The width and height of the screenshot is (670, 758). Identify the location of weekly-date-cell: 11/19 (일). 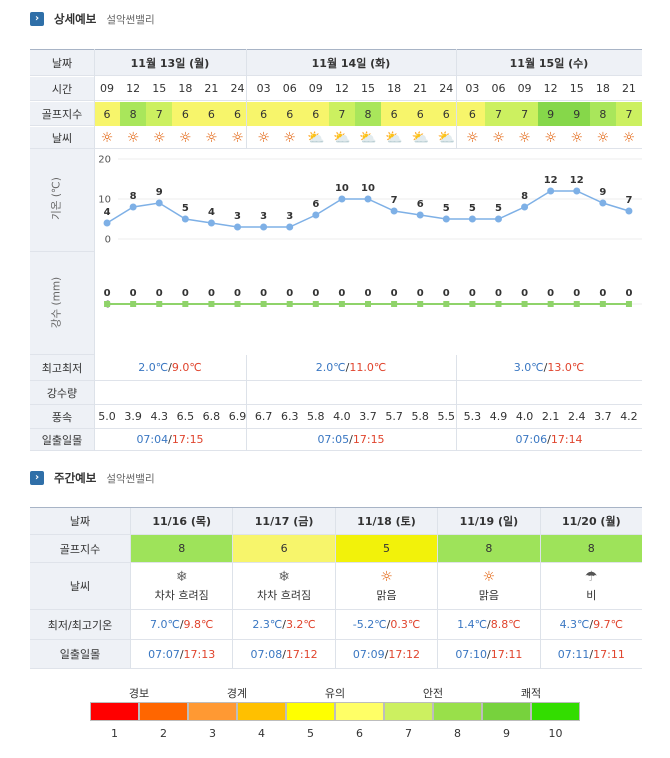
(488, 521).